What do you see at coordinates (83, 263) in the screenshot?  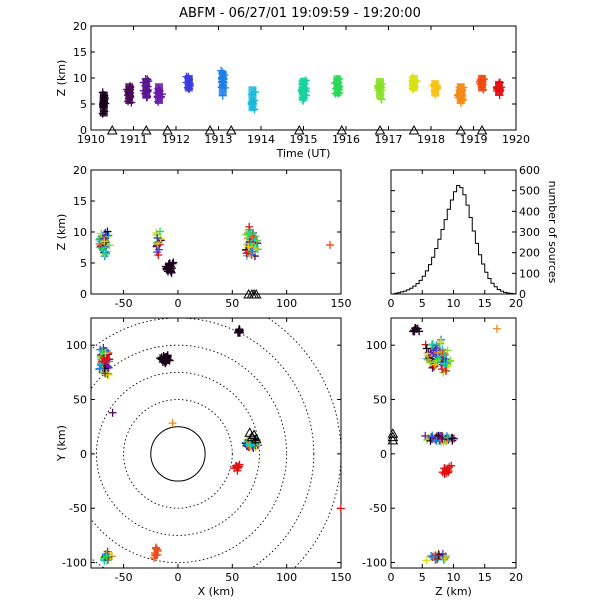 I see `y-tick-label: 5` at bounding box center [83, 263].